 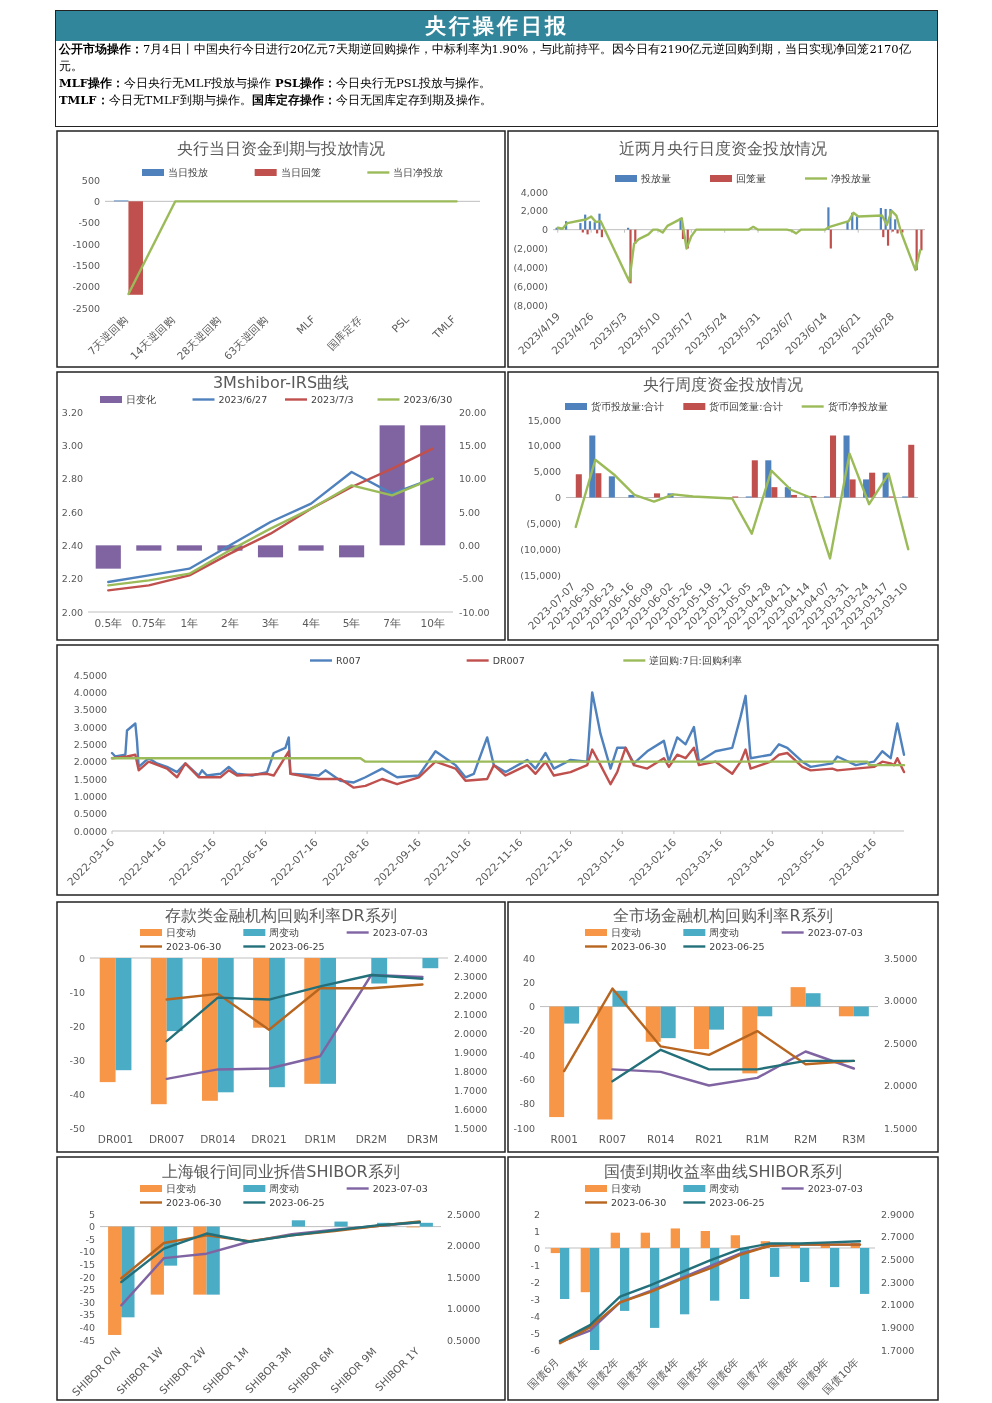 I want to click on x-tick-label: DR014, so click(x=218, y=1139).